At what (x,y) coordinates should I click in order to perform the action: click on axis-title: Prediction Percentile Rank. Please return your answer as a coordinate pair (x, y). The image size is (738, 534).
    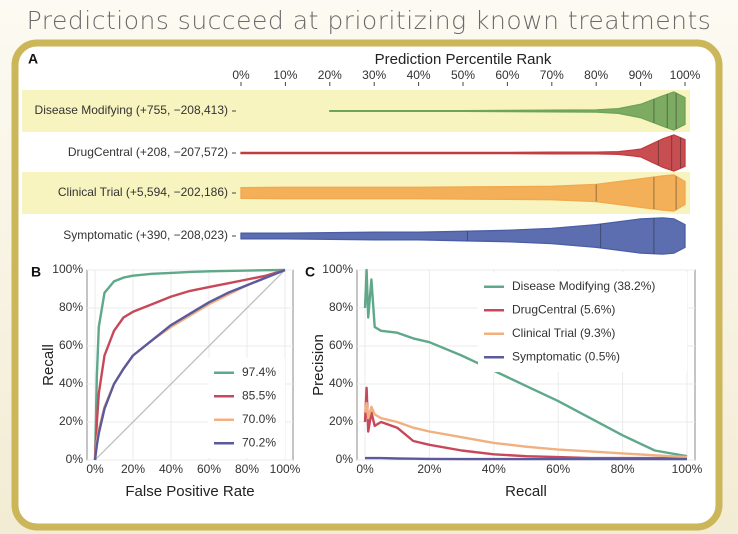
    Looking at the image, I should click on (463, 59).